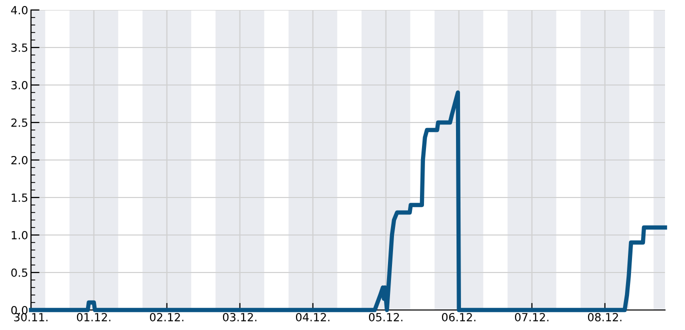 This screenshot has height=330, width=685. Describe the element at coordinates (19, 47) in the screenshot. I see `y-tick-label: 3.5` at that location.